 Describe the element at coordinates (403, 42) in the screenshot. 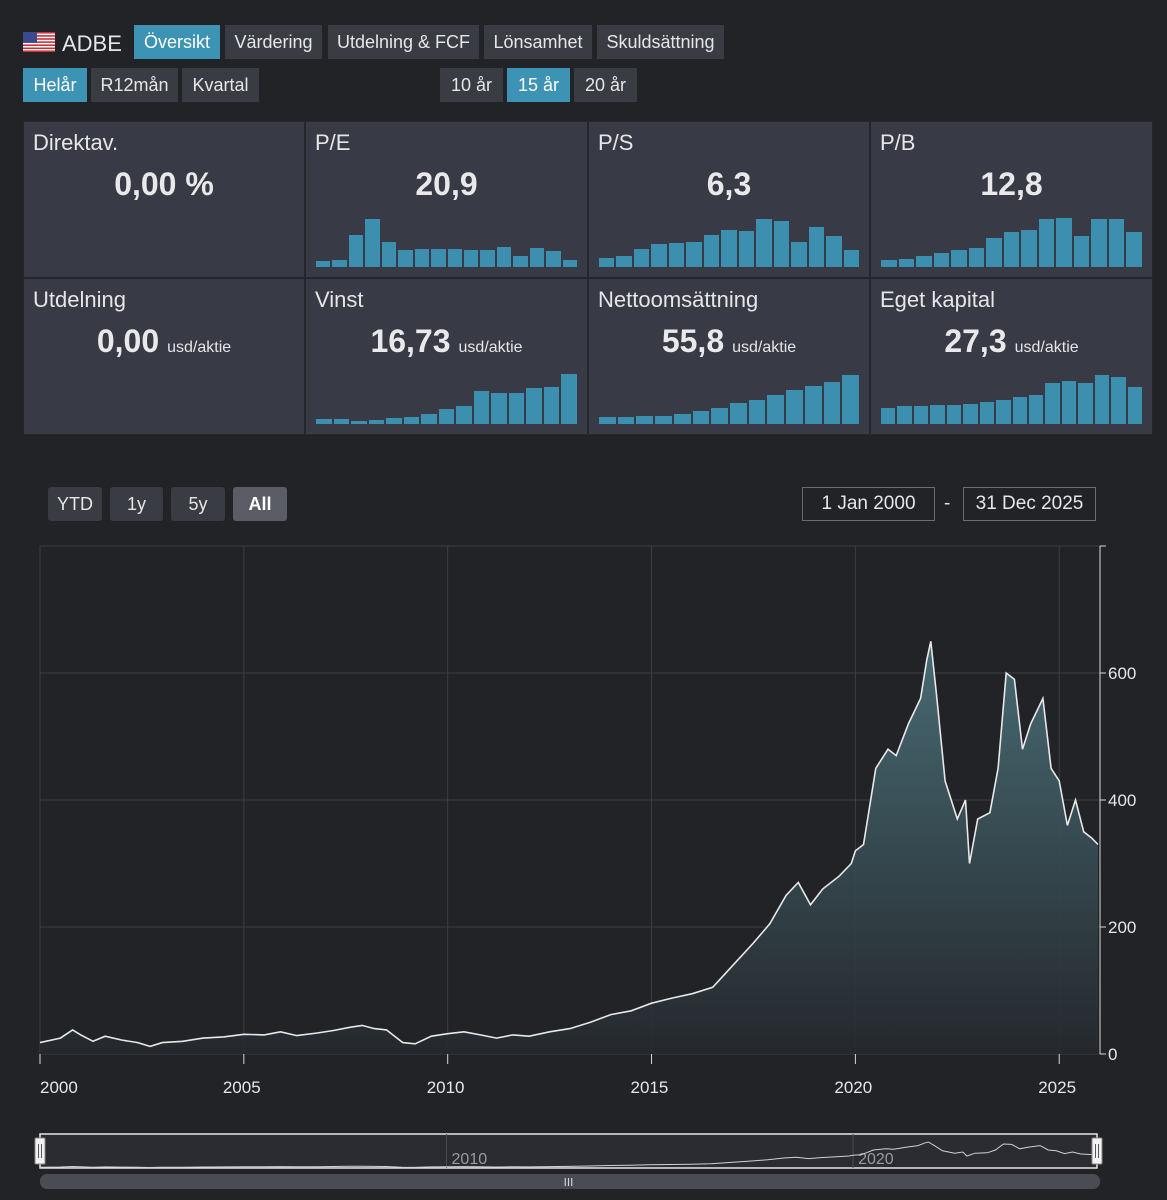

I see `tab-utdelning-fcf: Utdelning & FCF` at that location.